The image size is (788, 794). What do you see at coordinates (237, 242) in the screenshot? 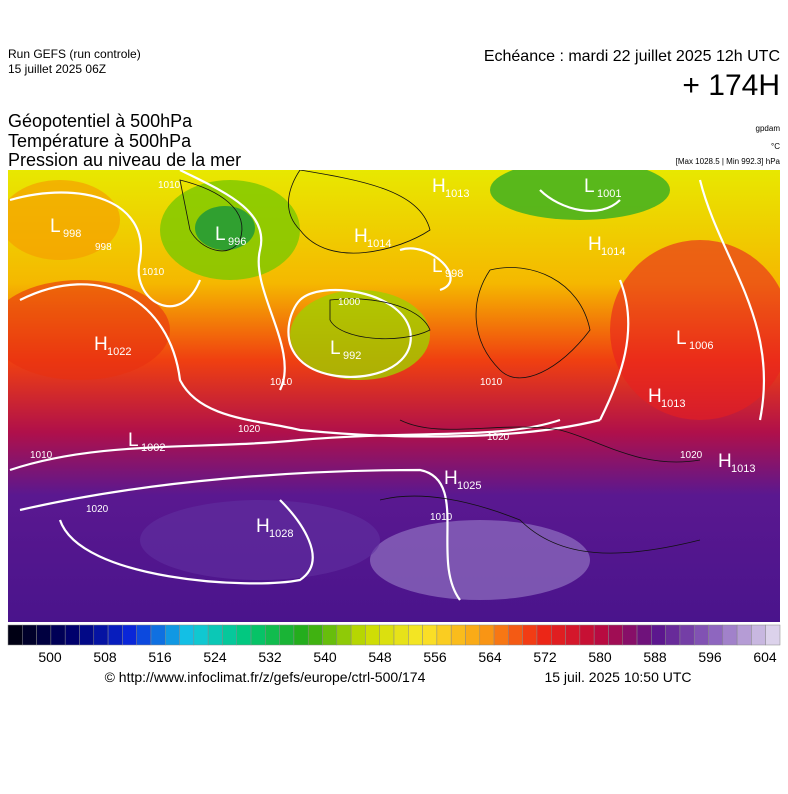
I see `center-value: 996` at bounding box center [237, 242].